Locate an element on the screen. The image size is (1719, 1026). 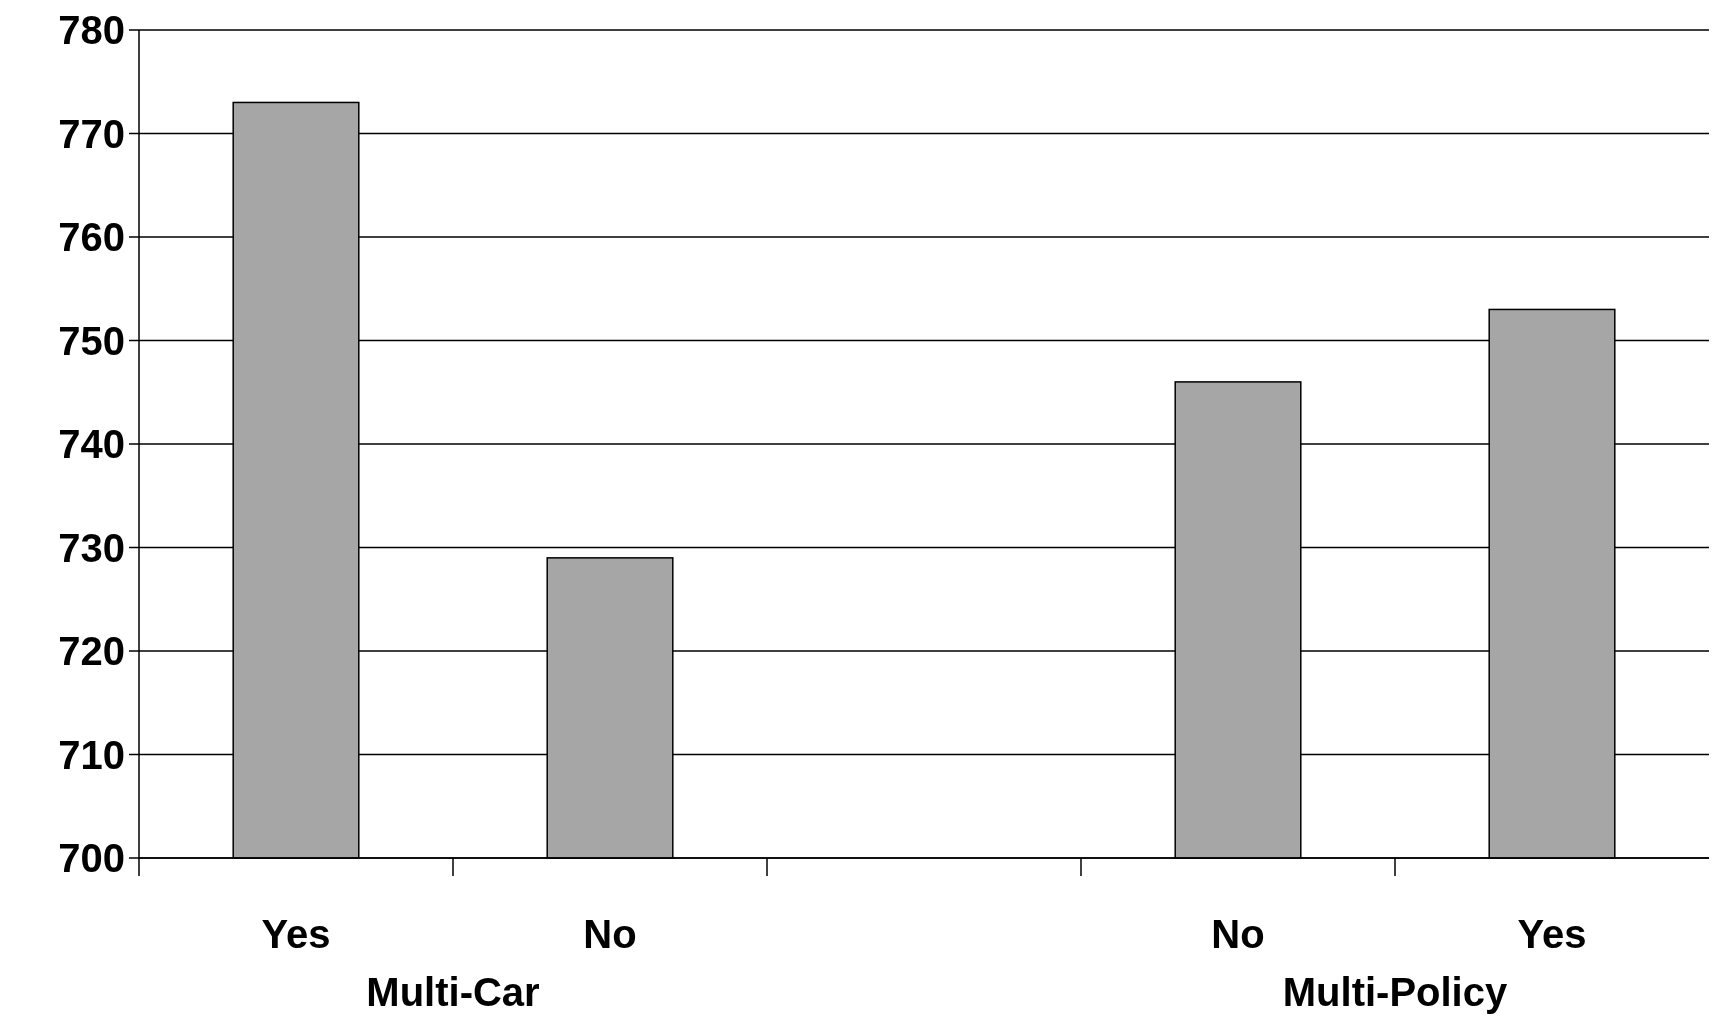
text: Multi-Car is located at coordinates (453, 992).